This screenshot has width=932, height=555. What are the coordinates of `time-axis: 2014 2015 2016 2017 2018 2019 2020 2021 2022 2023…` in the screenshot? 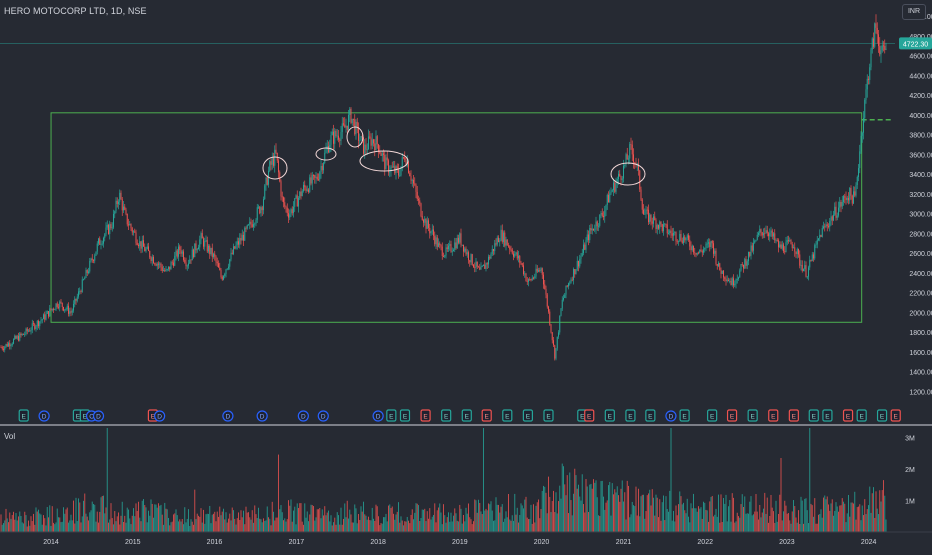 It's located at (459, 542).